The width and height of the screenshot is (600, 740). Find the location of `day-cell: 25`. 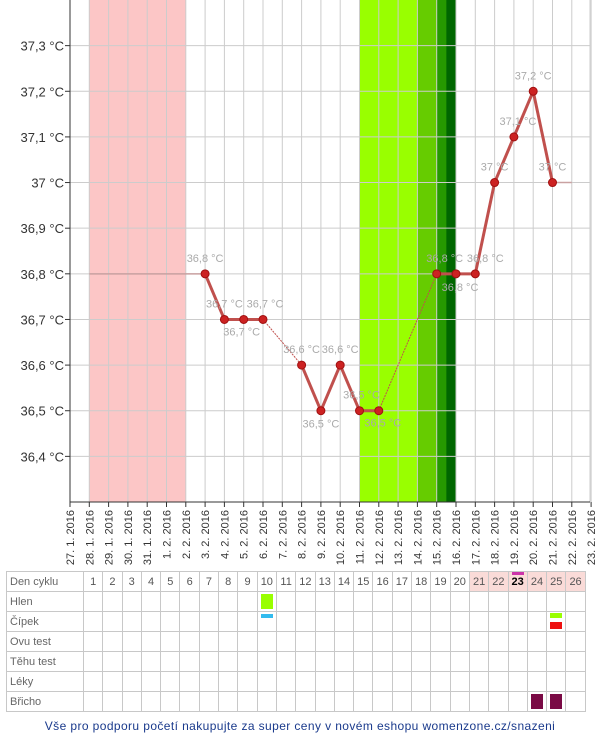

day-cell: 25 is located at coordinates (556, 581).